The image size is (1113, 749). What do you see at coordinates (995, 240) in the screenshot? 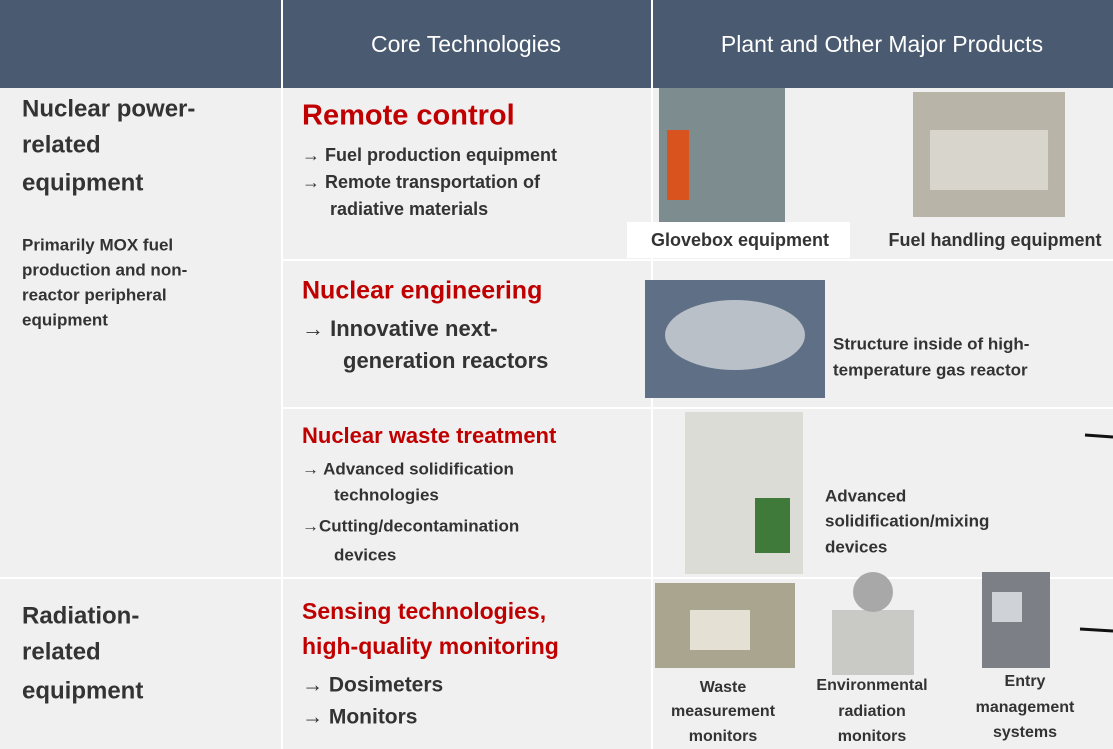
I see `product-caption: Fuel handling equipment` at bounding box center [995, 240].